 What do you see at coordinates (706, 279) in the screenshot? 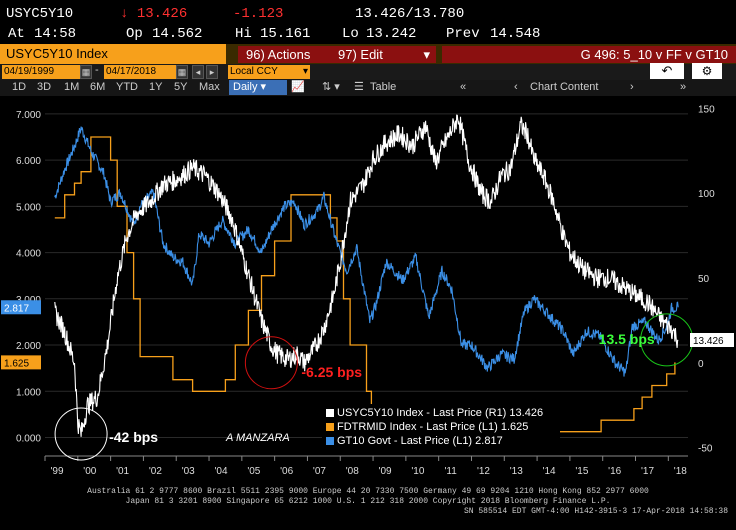
I see `right-axis-ticks: 150 100 50 0 -50` at bounding box center [706, 279].